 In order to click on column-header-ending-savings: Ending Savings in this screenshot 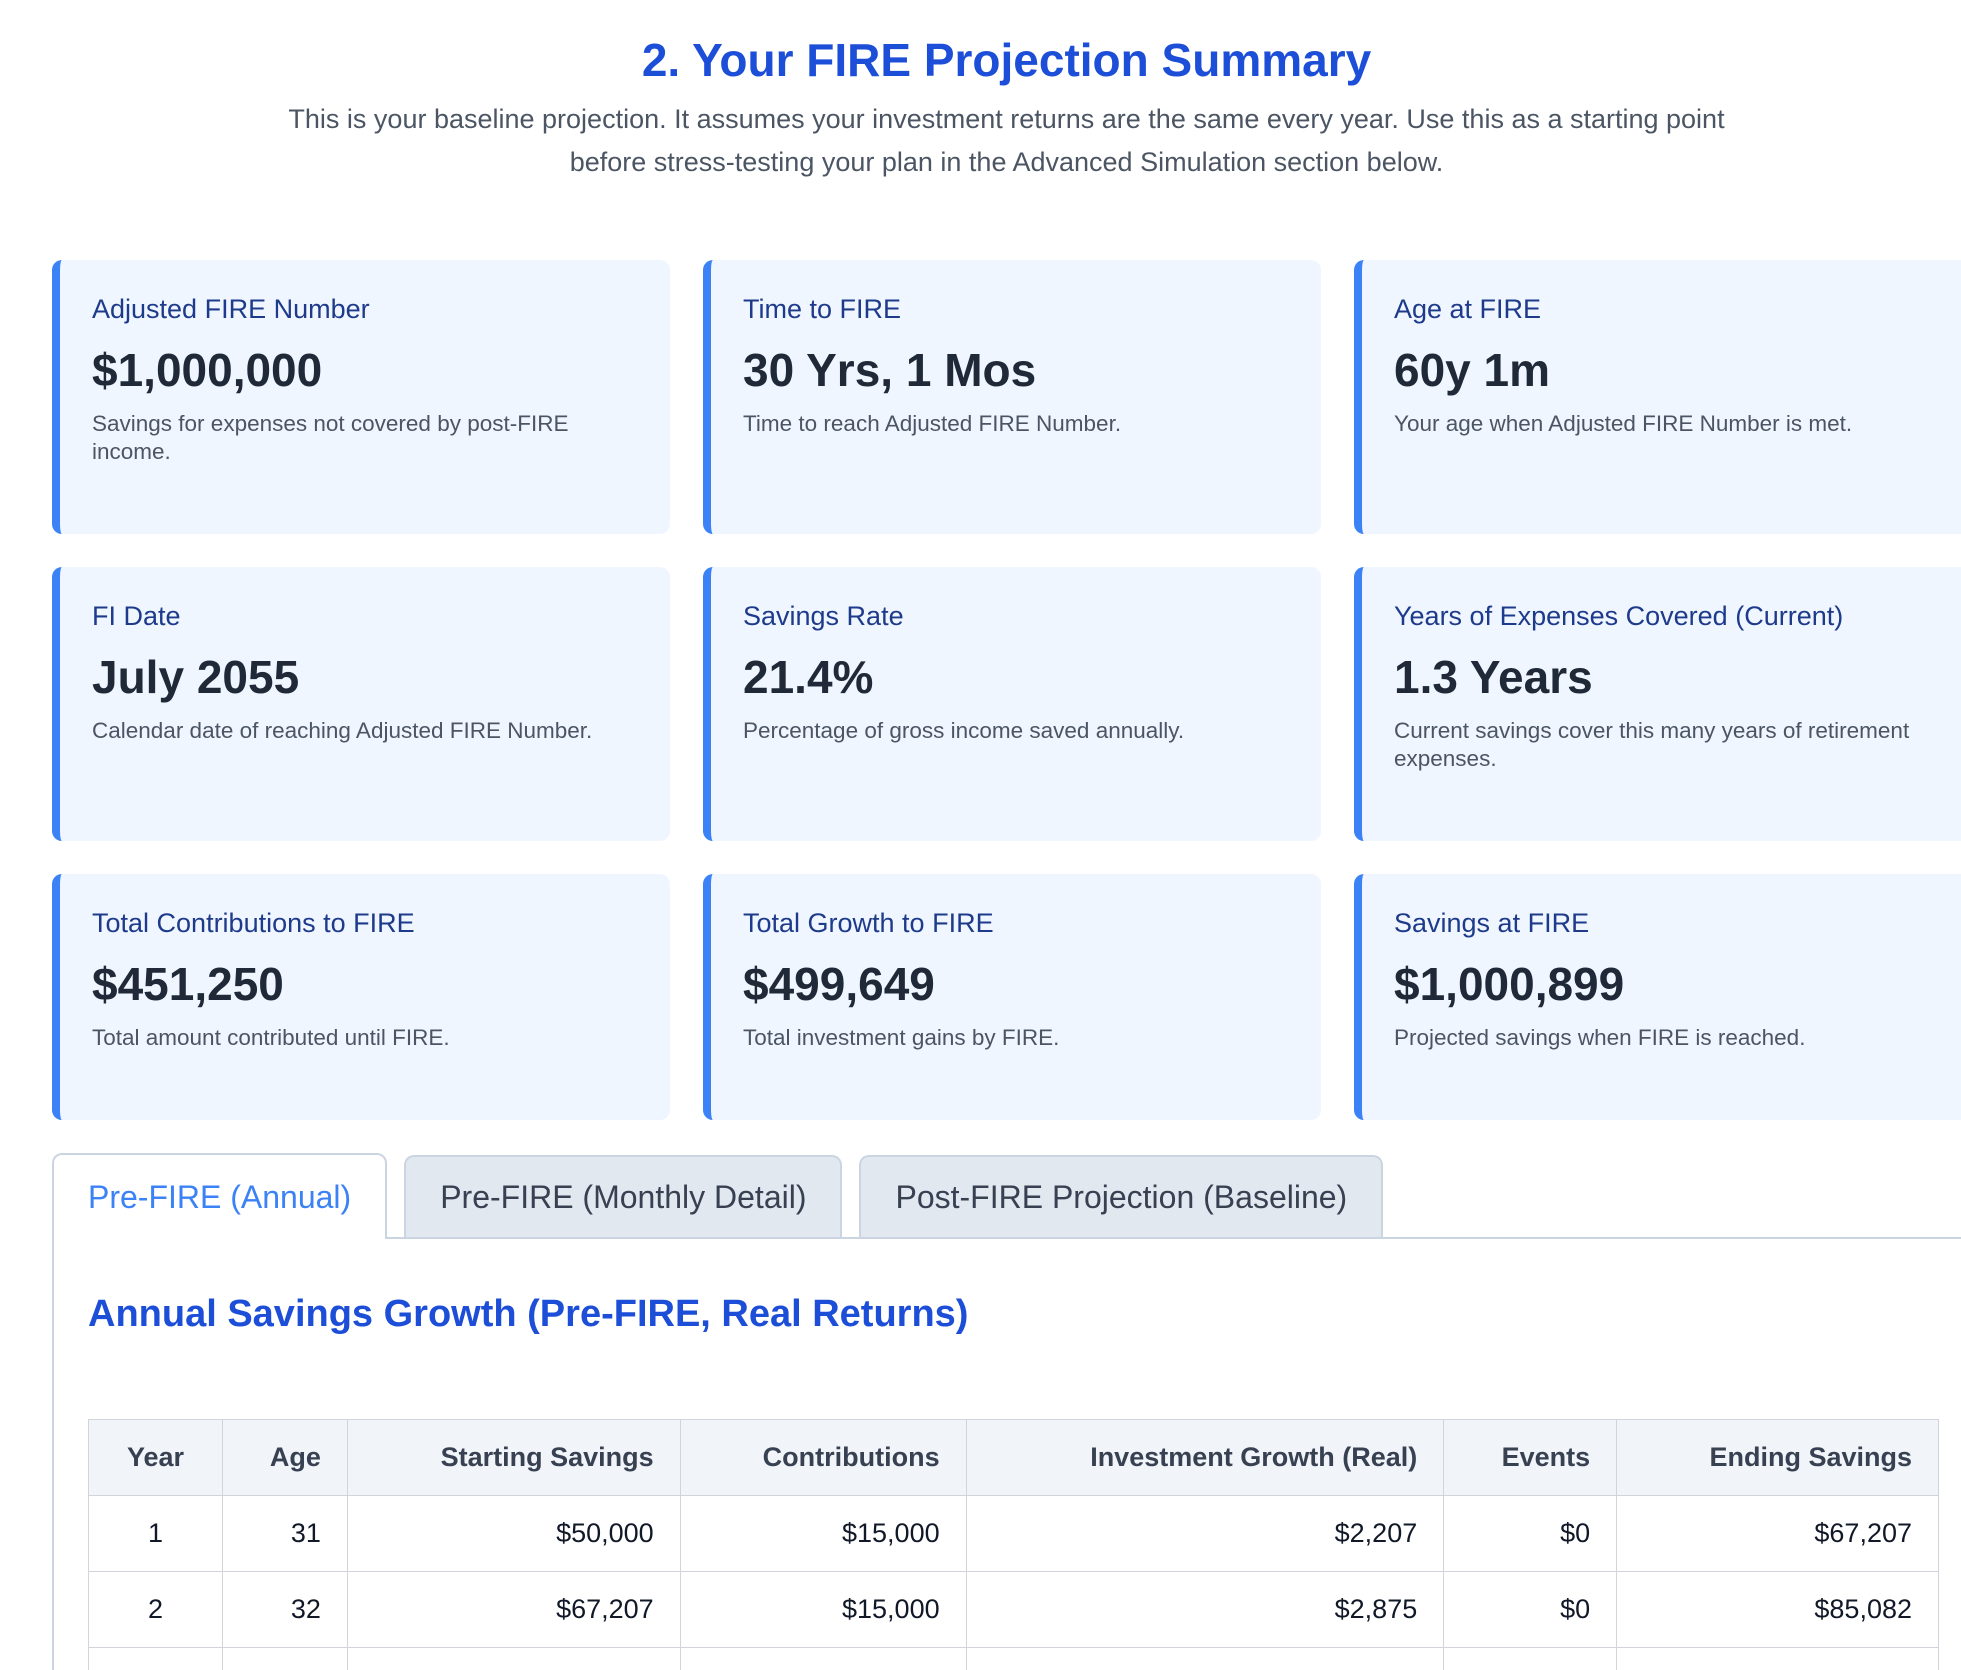, I will do `click(1777, 1457)`.